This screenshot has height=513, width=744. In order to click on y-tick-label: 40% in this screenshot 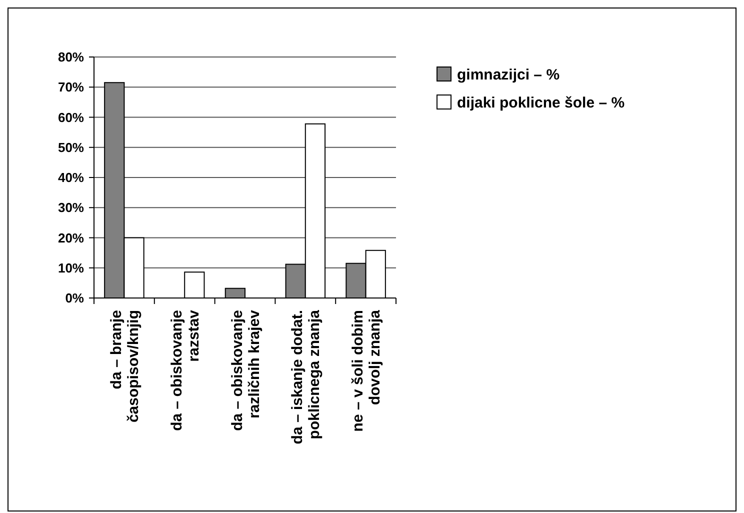, I will do `click(71, 178)`.